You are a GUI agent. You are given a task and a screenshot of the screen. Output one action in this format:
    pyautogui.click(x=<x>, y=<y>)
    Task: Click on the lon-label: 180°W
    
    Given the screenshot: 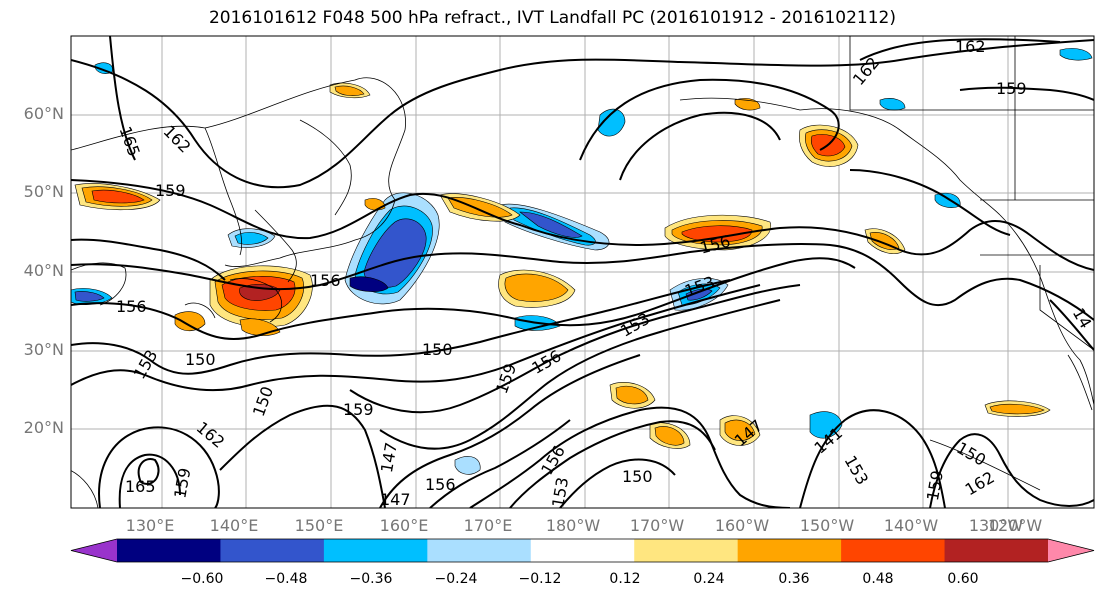 What is the action you would take?
    pyautogui.click(x=573, y=525)
    